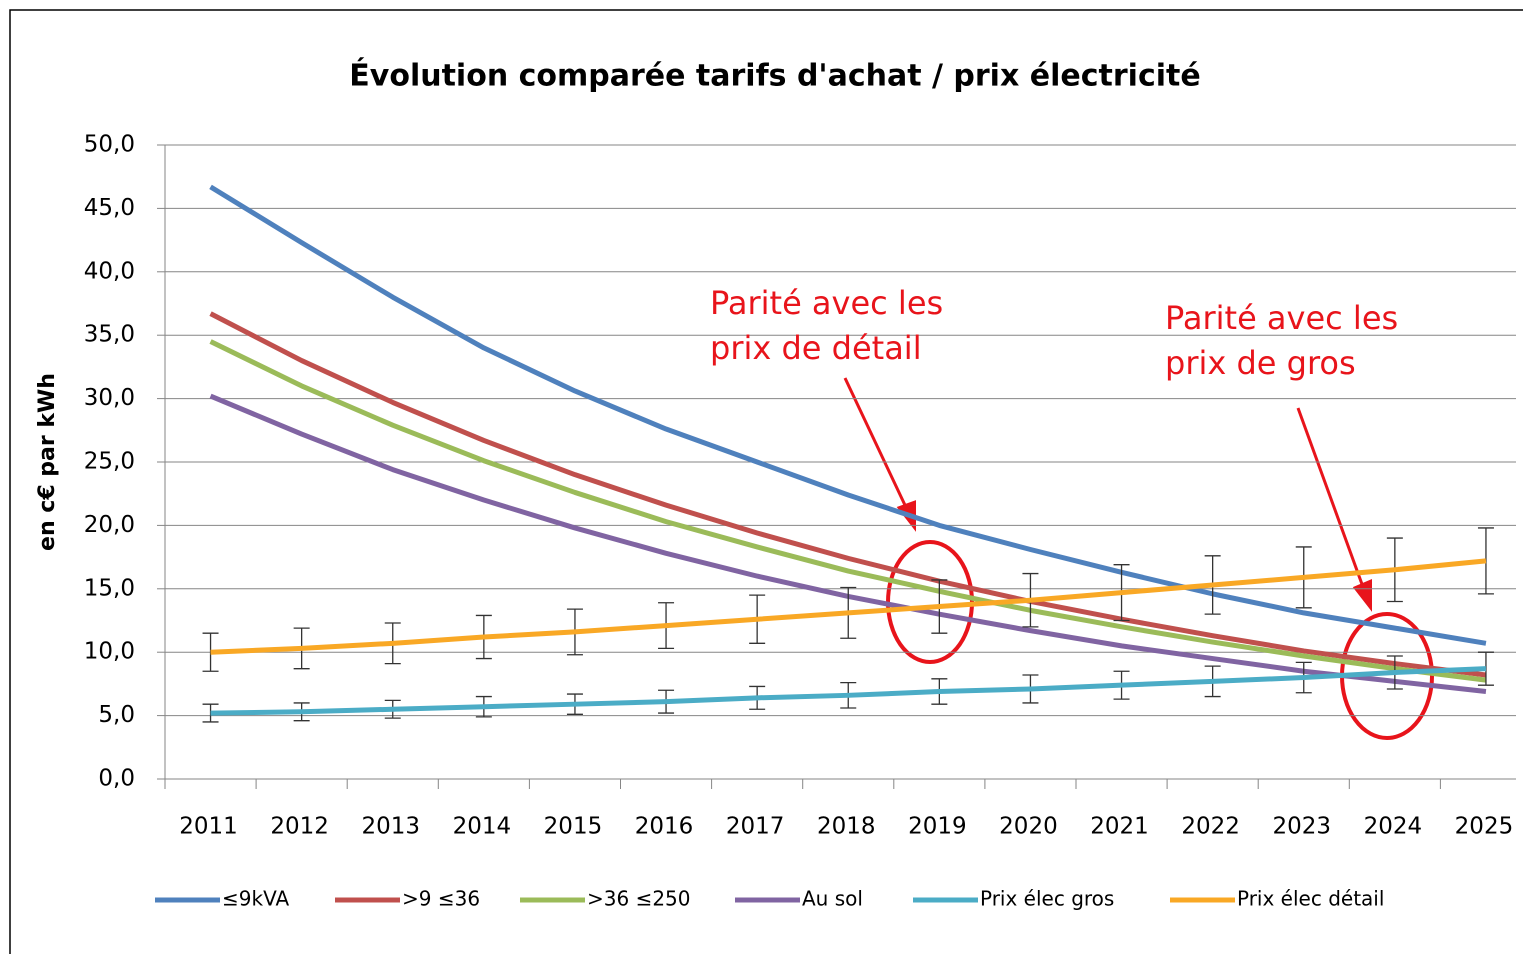 Image resolution: width=1523 pixels, height=954 pixels. I want to click on annotation: prix de gros, so click(1260, 363).